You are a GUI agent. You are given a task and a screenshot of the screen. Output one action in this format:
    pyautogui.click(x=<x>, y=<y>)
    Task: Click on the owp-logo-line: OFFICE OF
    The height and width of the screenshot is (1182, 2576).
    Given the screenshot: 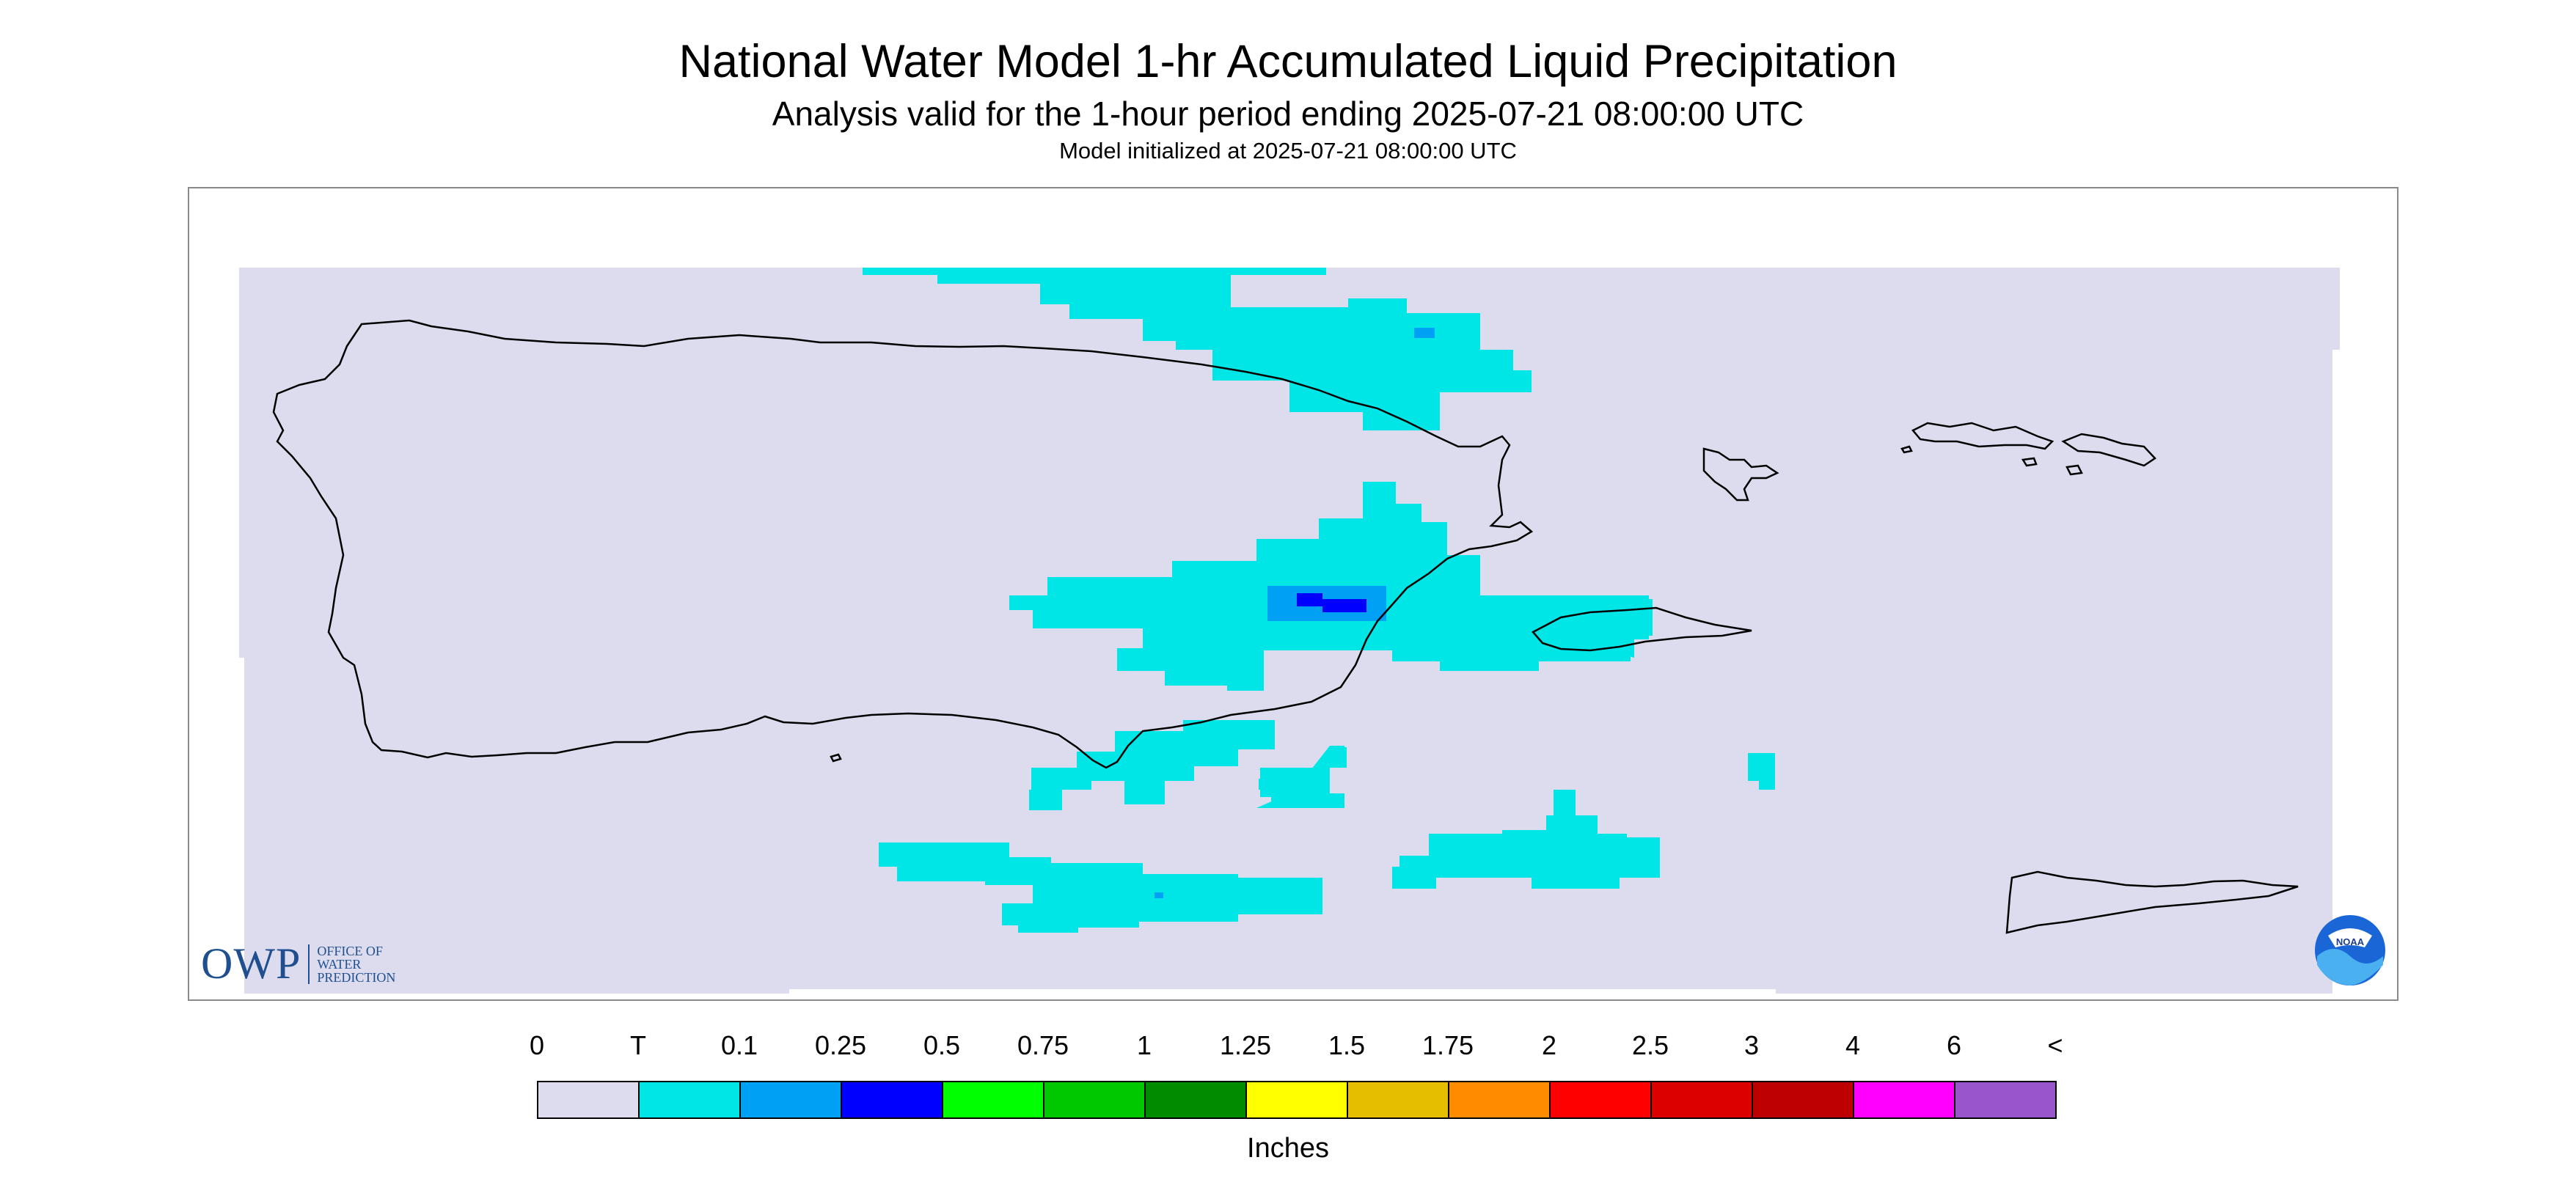 What is the action you would take?
    pyautogui.click(x=350, y=950)
    